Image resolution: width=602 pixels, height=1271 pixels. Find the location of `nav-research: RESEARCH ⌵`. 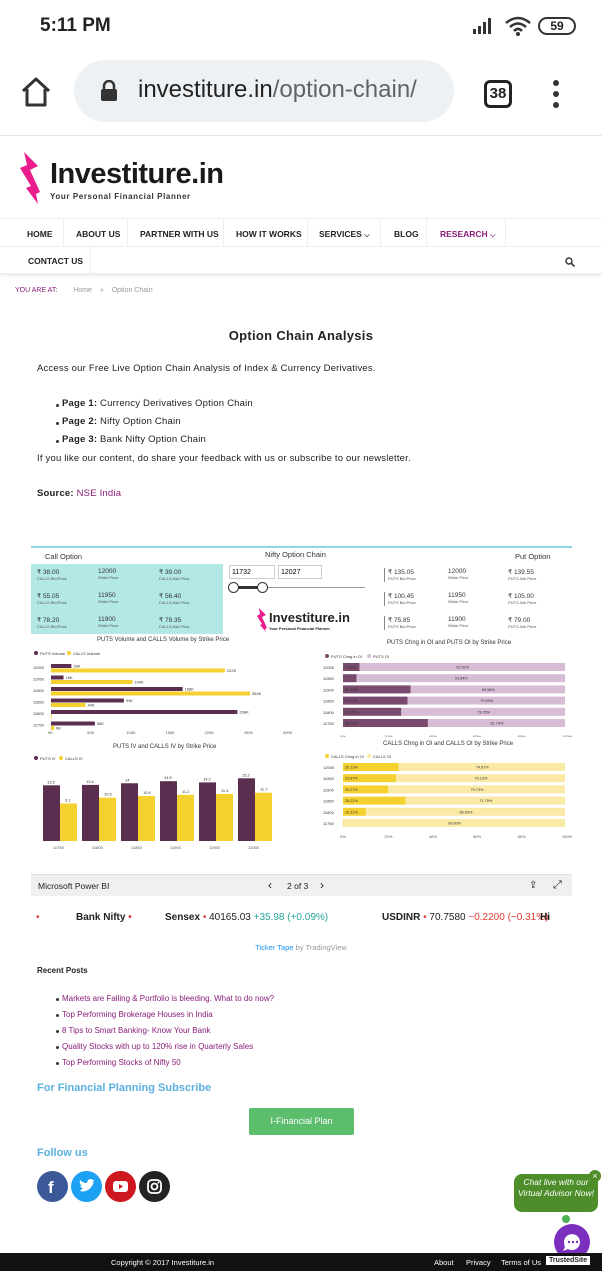

nav-research: RESEARCH ⌵ is located at coordinates (467, 234).